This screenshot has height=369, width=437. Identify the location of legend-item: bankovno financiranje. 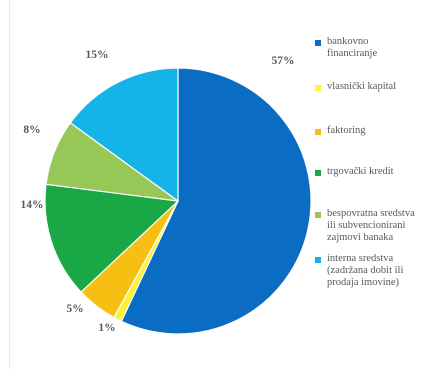
(375, 48).